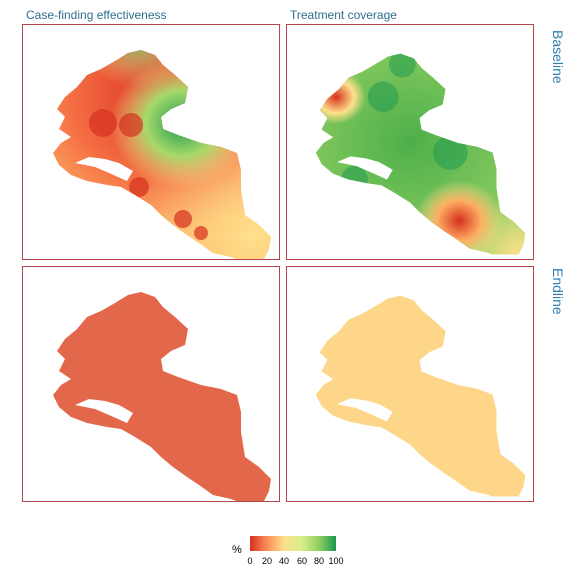 Image resolution: width=576 pixels, height=576 pixels. I want to click on legend-unit-label: %, so click(237, 550).